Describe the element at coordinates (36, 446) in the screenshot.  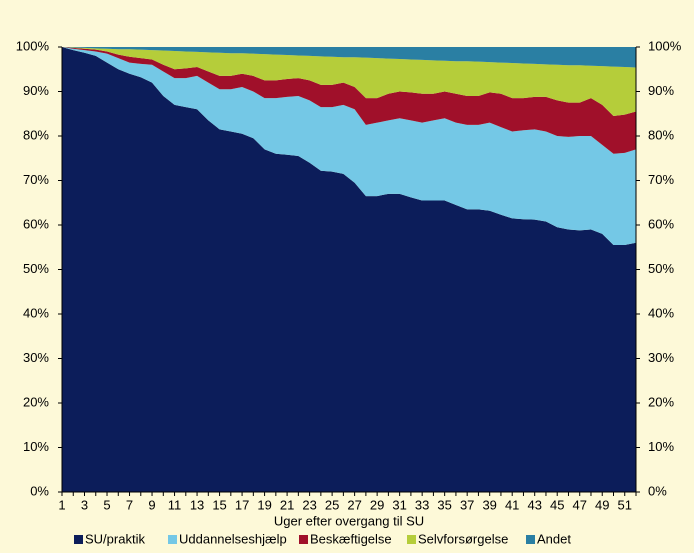
I see `y-tick-label: 10%` at that location.